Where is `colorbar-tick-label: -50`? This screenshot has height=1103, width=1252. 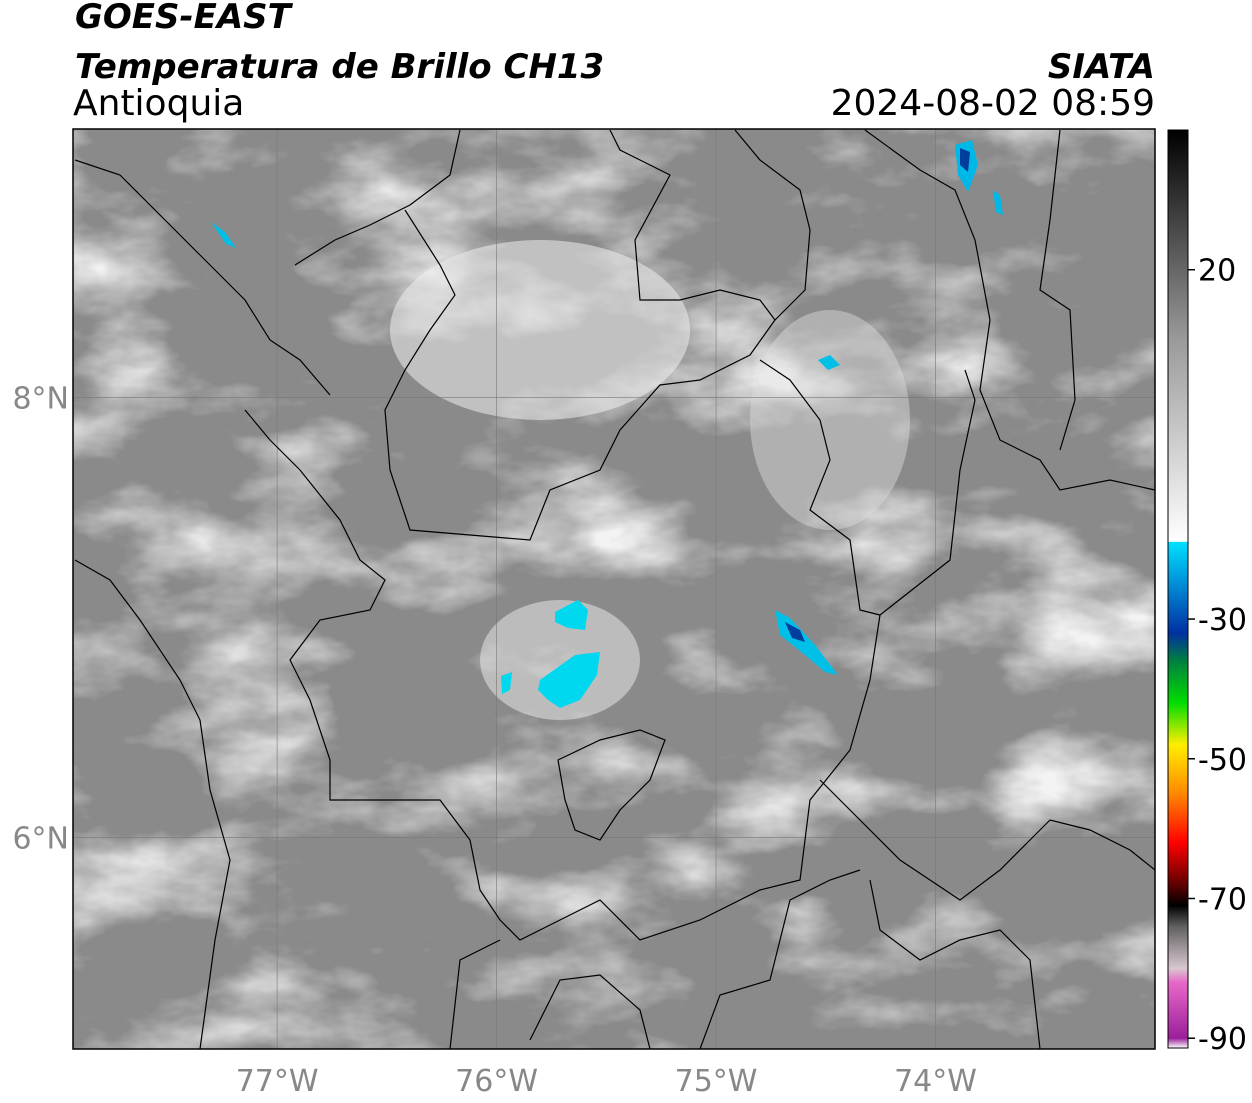
colorbar-tick-label: -50 is located at coordinates (1222, 760).